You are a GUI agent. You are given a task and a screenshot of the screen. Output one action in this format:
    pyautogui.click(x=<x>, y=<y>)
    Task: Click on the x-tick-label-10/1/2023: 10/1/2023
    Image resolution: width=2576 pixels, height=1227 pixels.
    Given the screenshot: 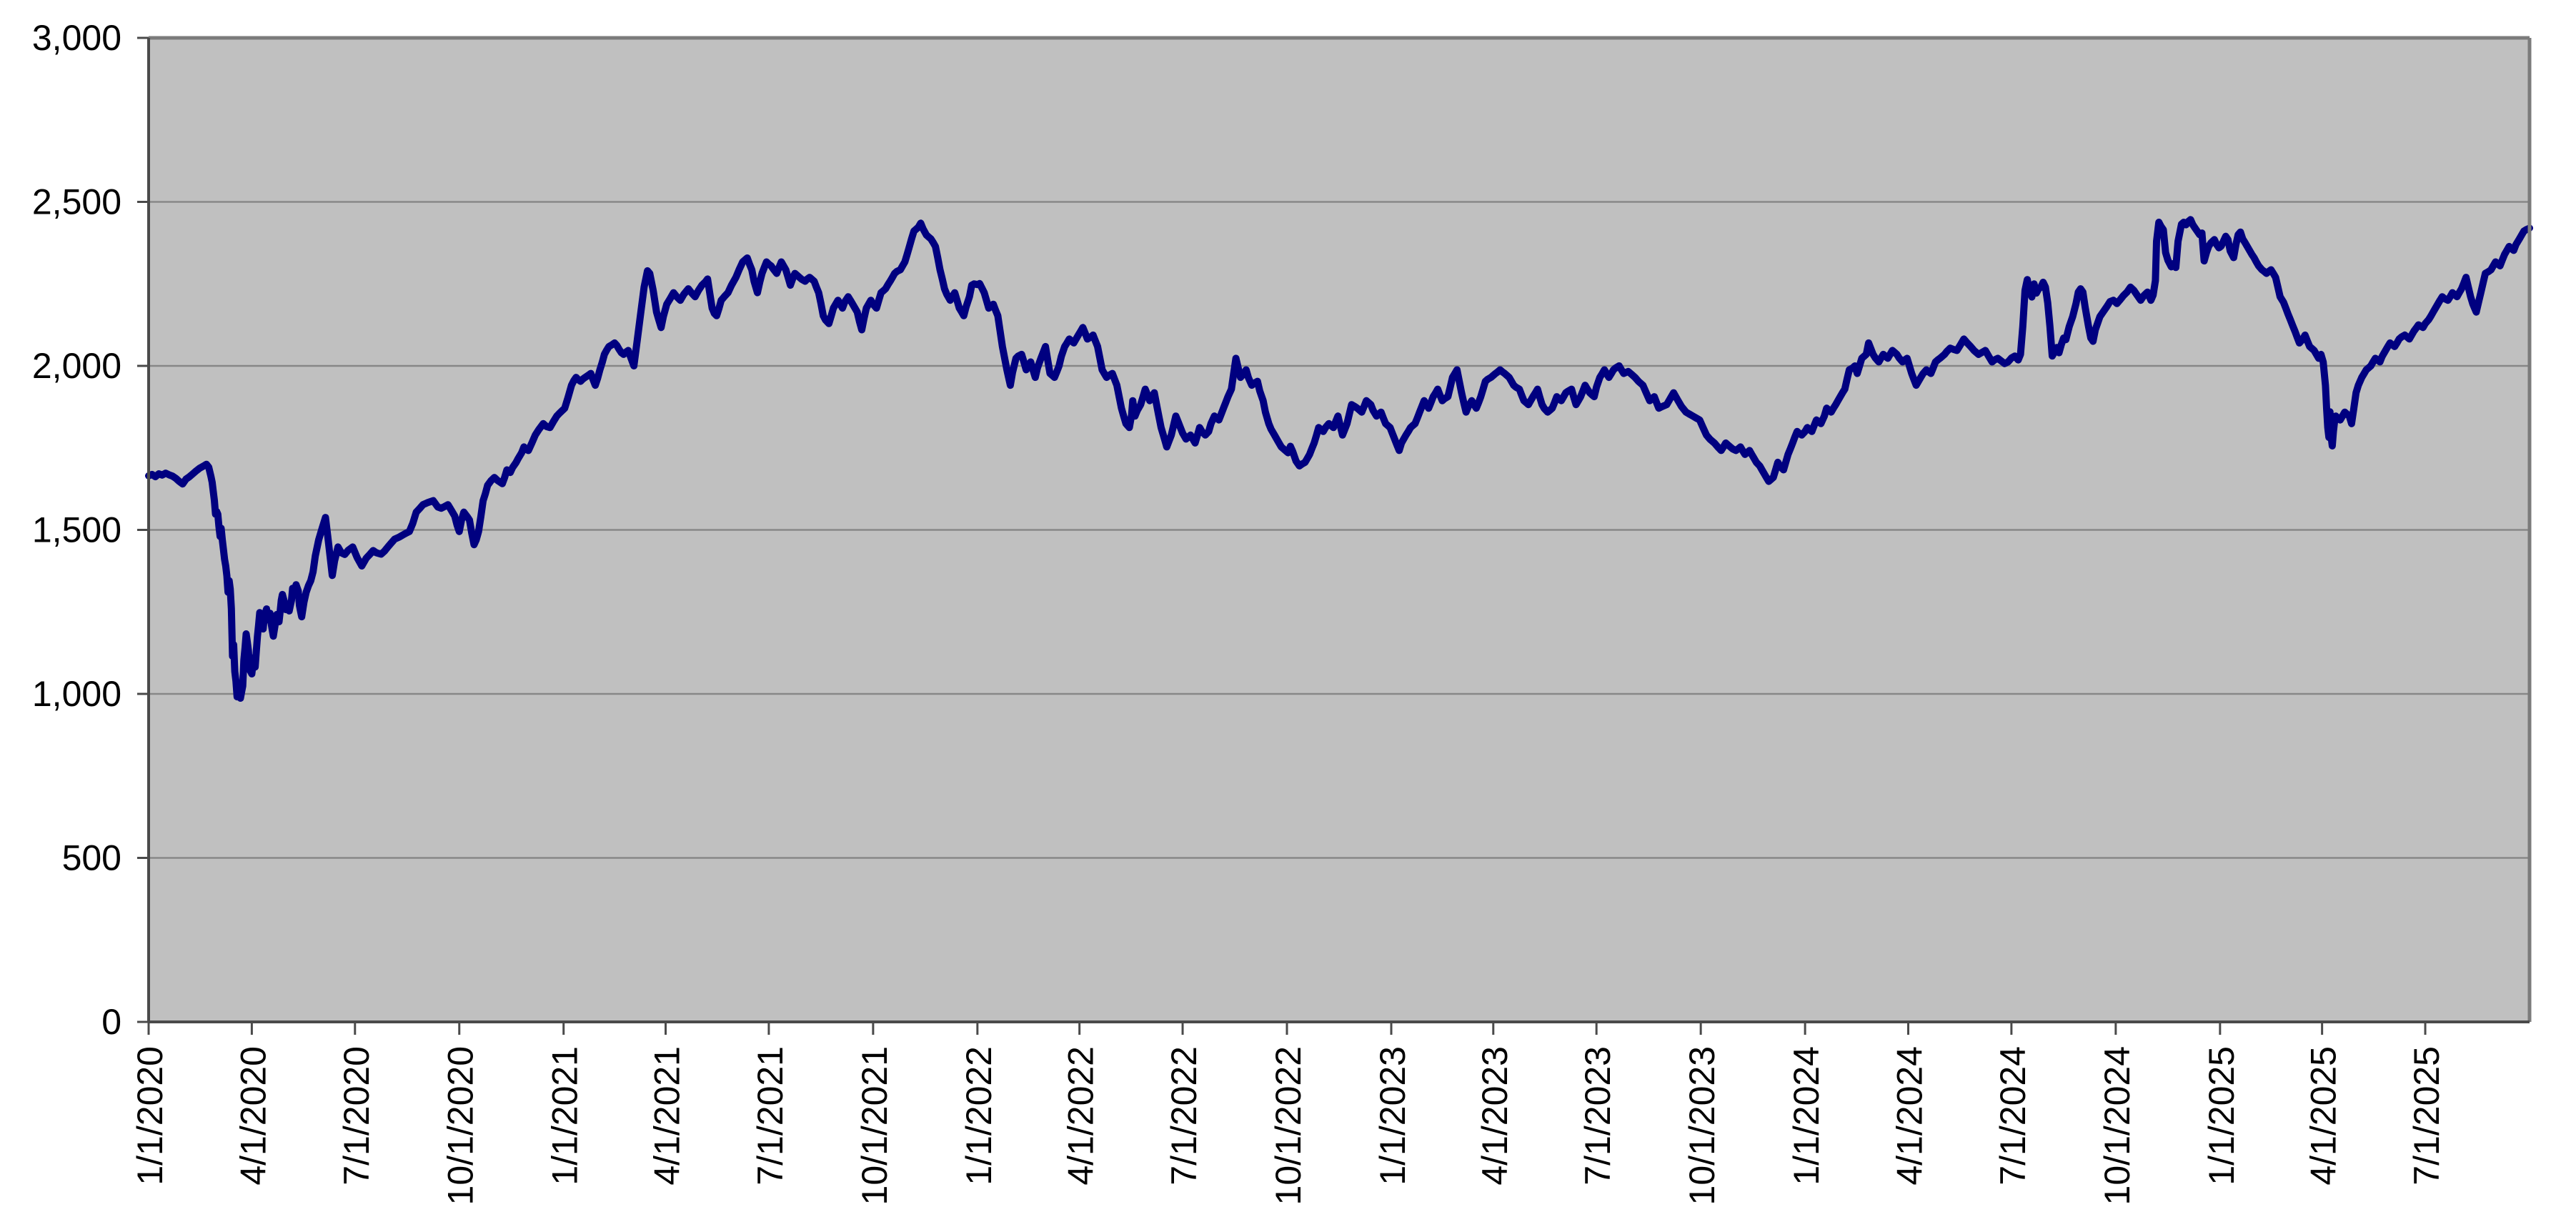 What is the action you would take?
    pyautogui.click(x=1702, y=1125)
    